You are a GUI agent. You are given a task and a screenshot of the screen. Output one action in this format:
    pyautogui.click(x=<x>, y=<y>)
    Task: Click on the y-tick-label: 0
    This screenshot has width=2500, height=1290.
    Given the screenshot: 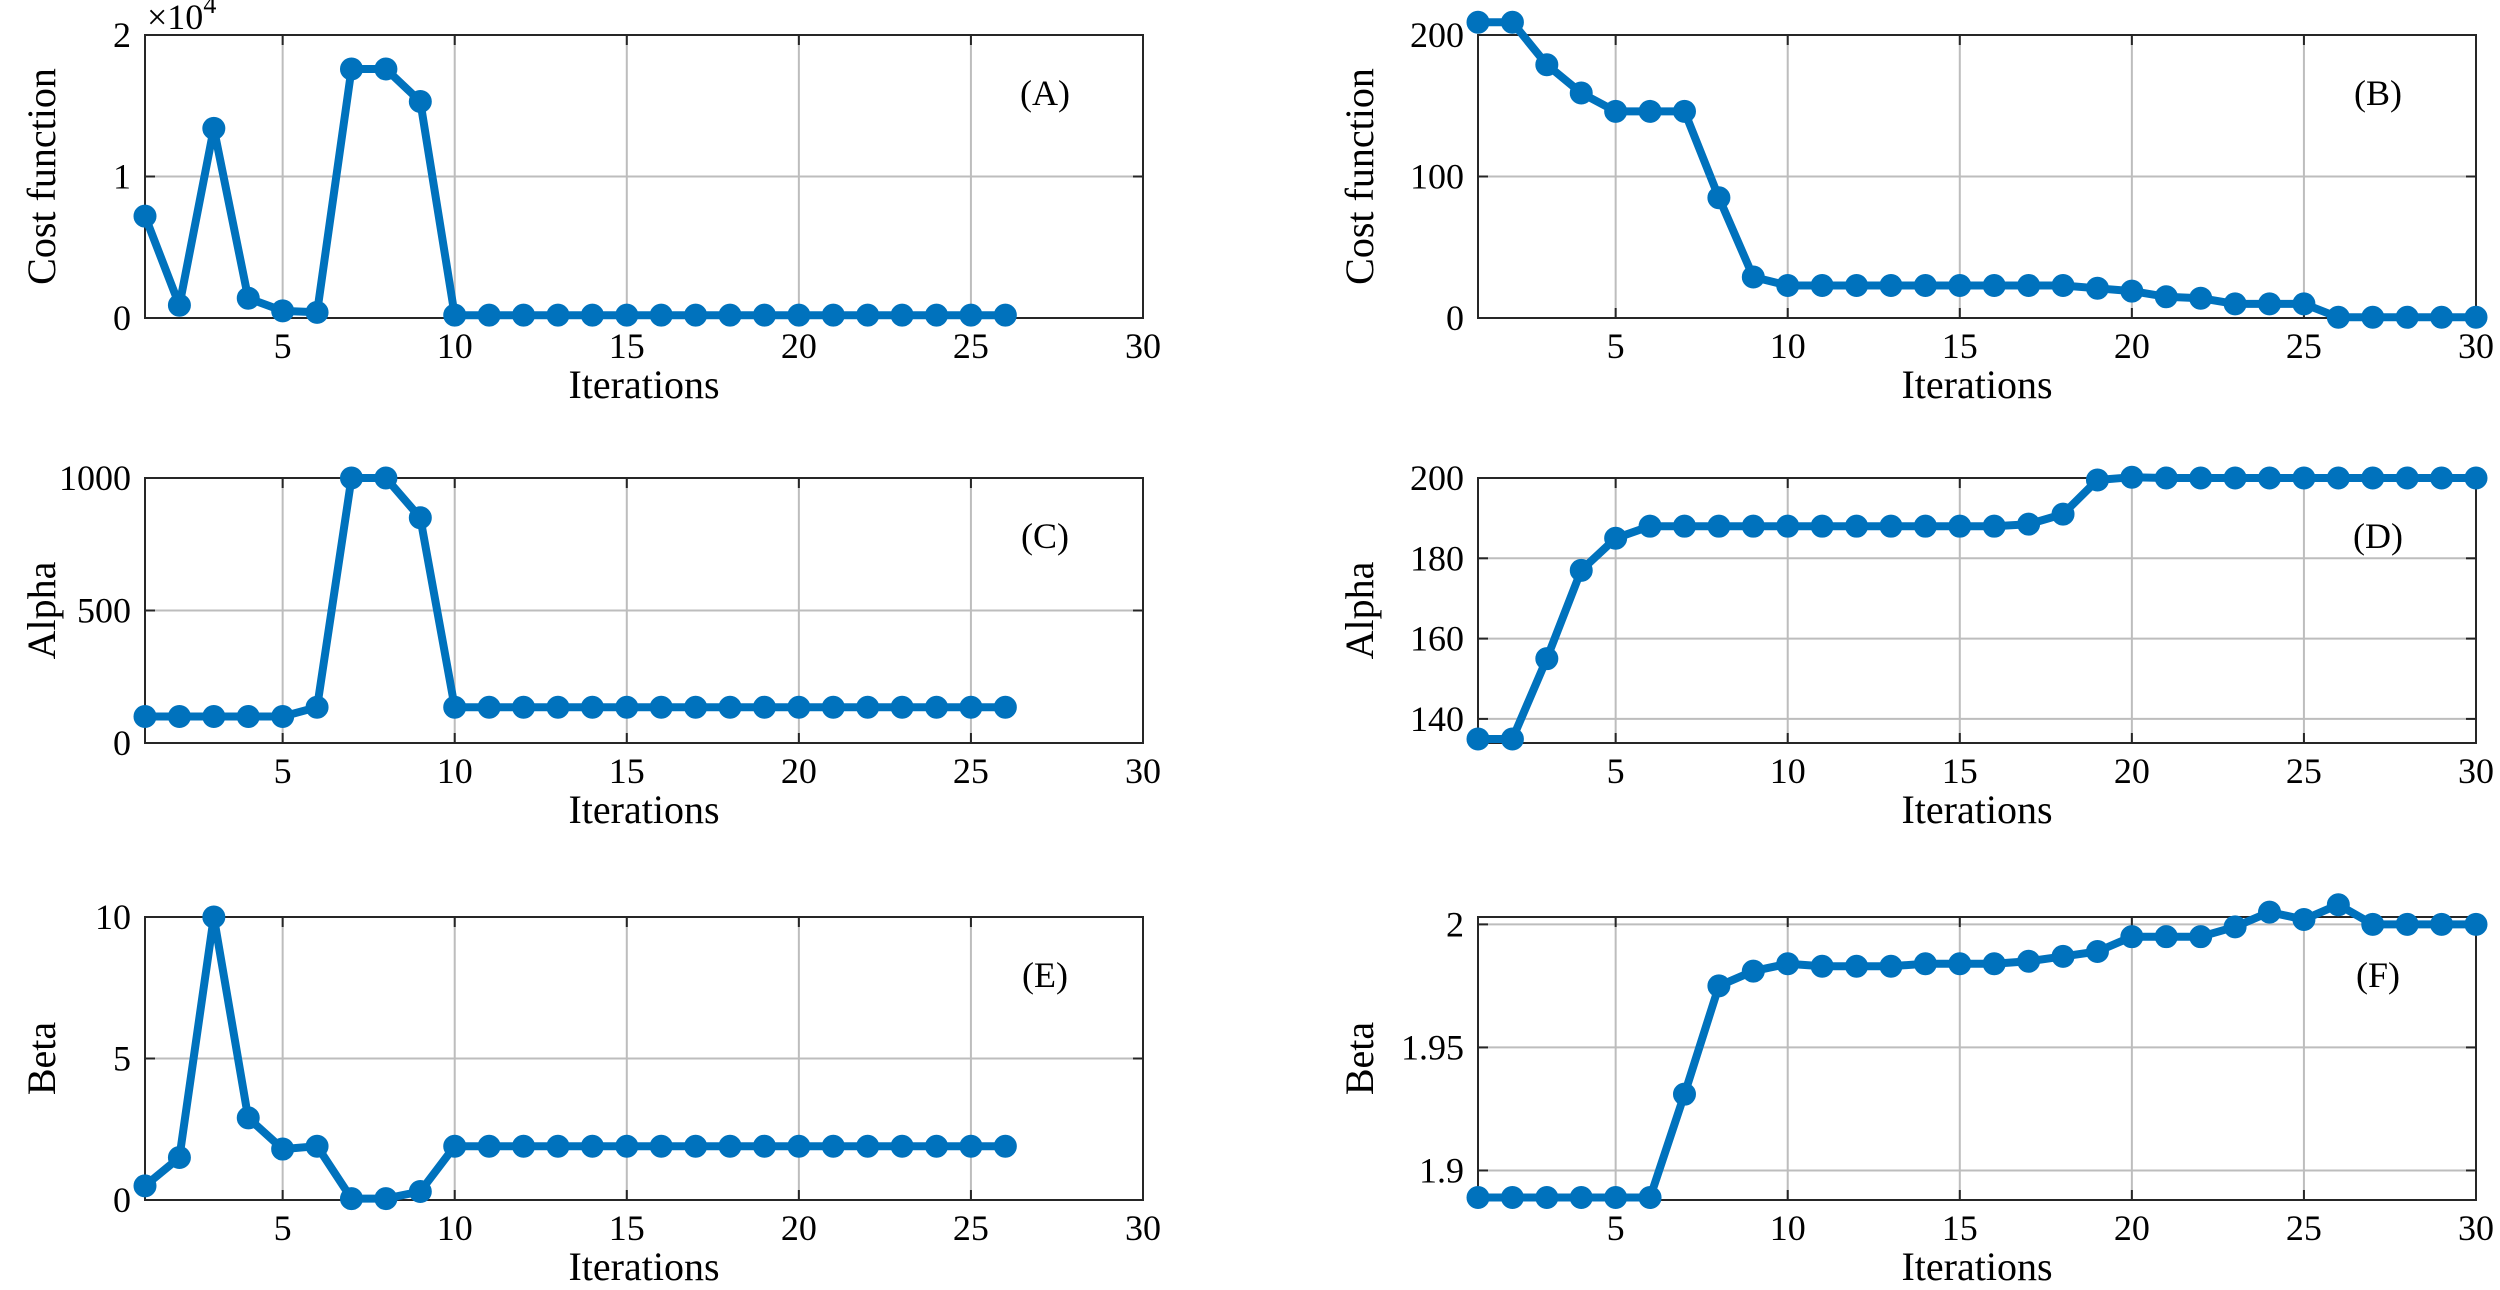 What is the action you would take?
    pyautogui.click(x=122, y=318)
    